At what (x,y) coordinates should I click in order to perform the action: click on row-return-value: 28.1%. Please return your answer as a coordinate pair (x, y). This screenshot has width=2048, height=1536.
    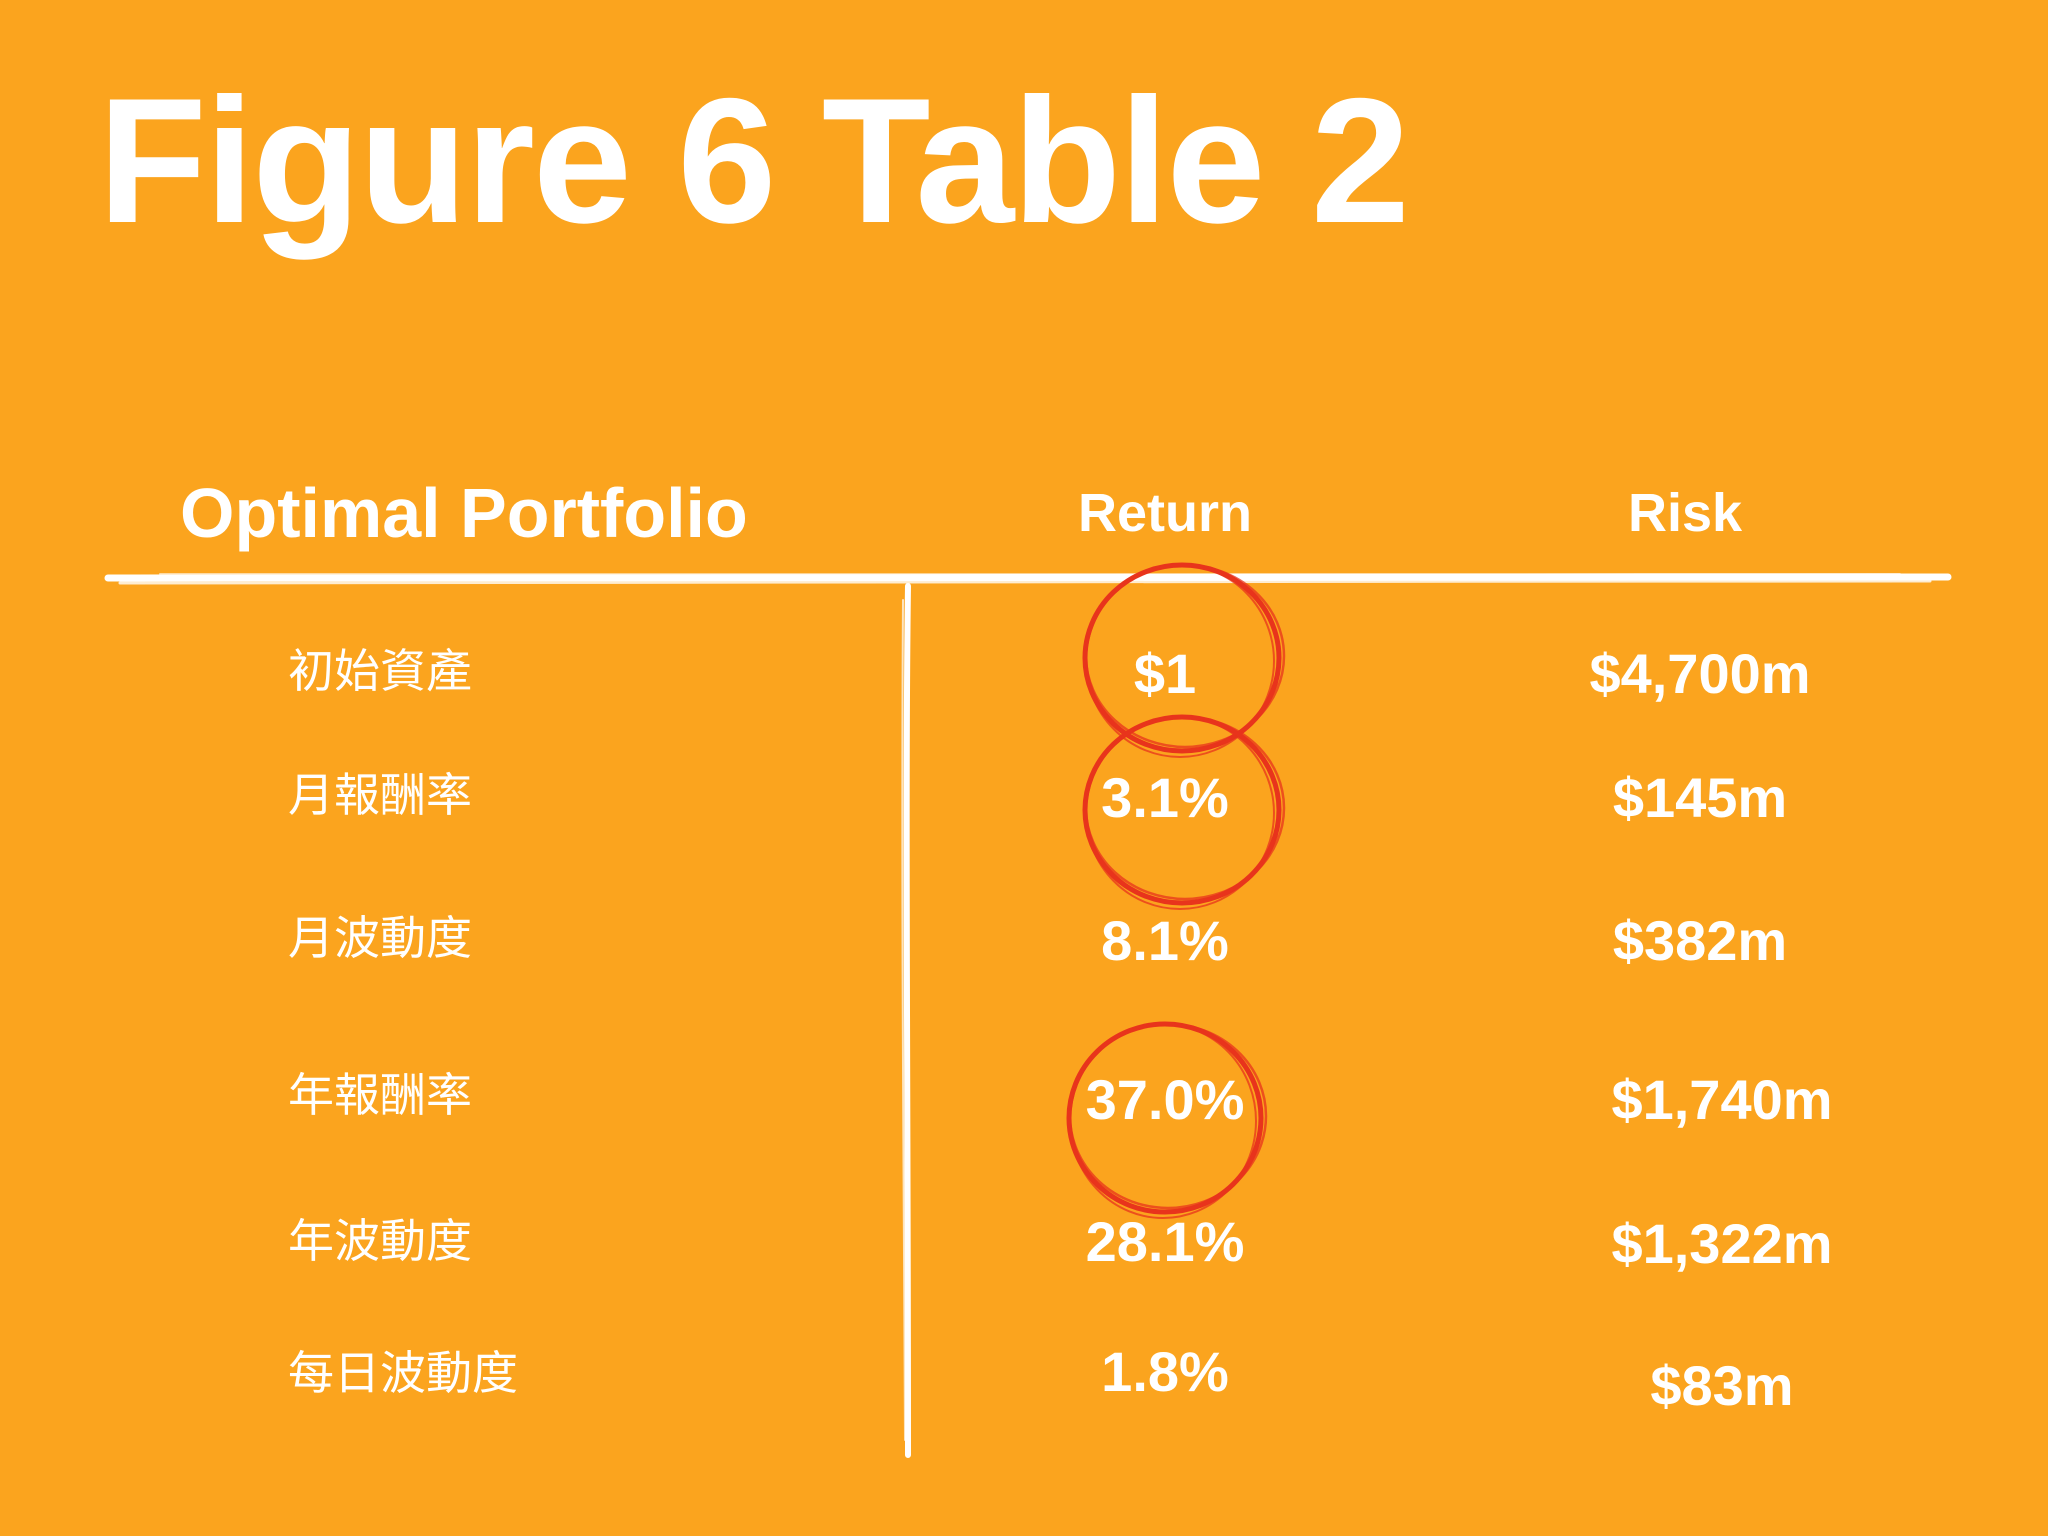
    Looking at the image, I should click on (1165, 1241).